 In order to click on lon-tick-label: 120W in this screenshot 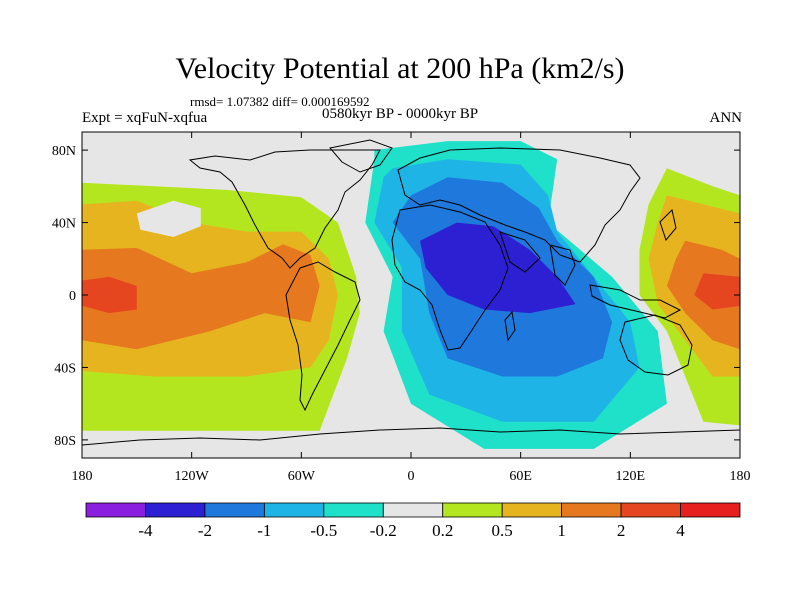, I will do `click(192, 476)`.